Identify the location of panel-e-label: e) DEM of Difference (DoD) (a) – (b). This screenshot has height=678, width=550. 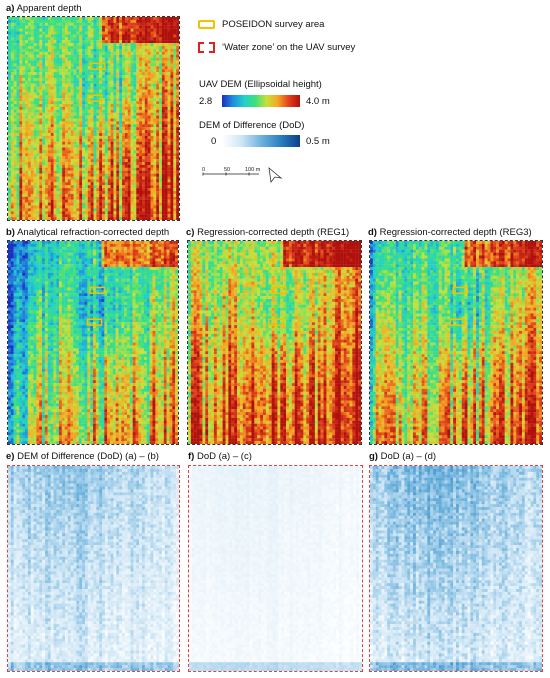
(82, 456).